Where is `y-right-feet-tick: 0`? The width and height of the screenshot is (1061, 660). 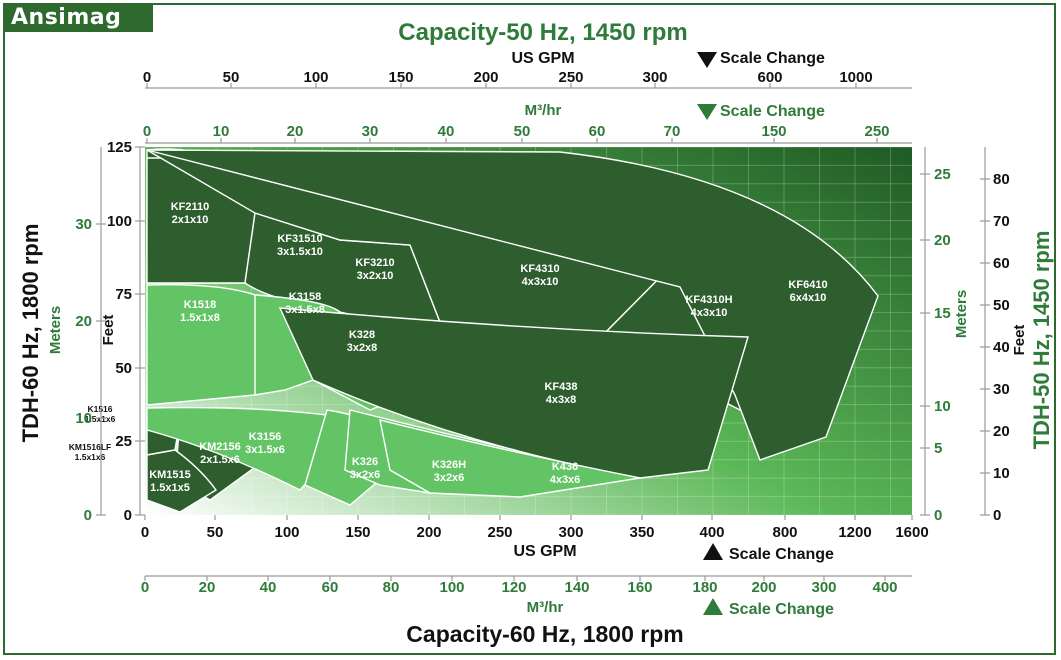 y-right-feet-tick: 0 is located at coordinates (997, 515).